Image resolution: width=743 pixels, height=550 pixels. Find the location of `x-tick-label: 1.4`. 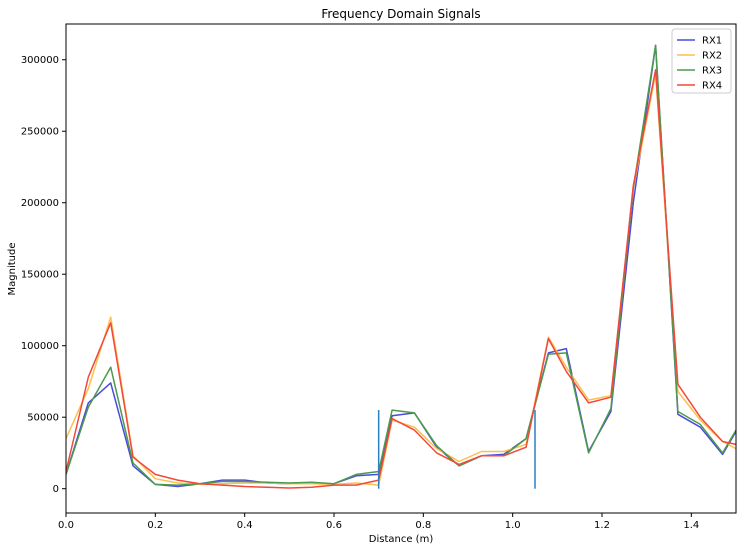

x-tick-label: 1.4 is located at coordinates (691, 525).